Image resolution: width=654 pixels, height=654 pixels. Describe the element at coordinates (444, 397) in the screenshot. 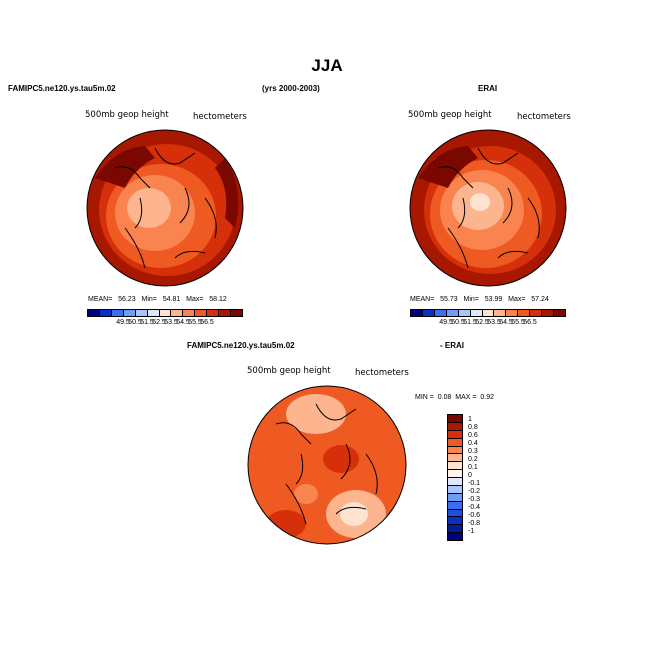

I see `panel-c-min-value: 0.08` at that location.